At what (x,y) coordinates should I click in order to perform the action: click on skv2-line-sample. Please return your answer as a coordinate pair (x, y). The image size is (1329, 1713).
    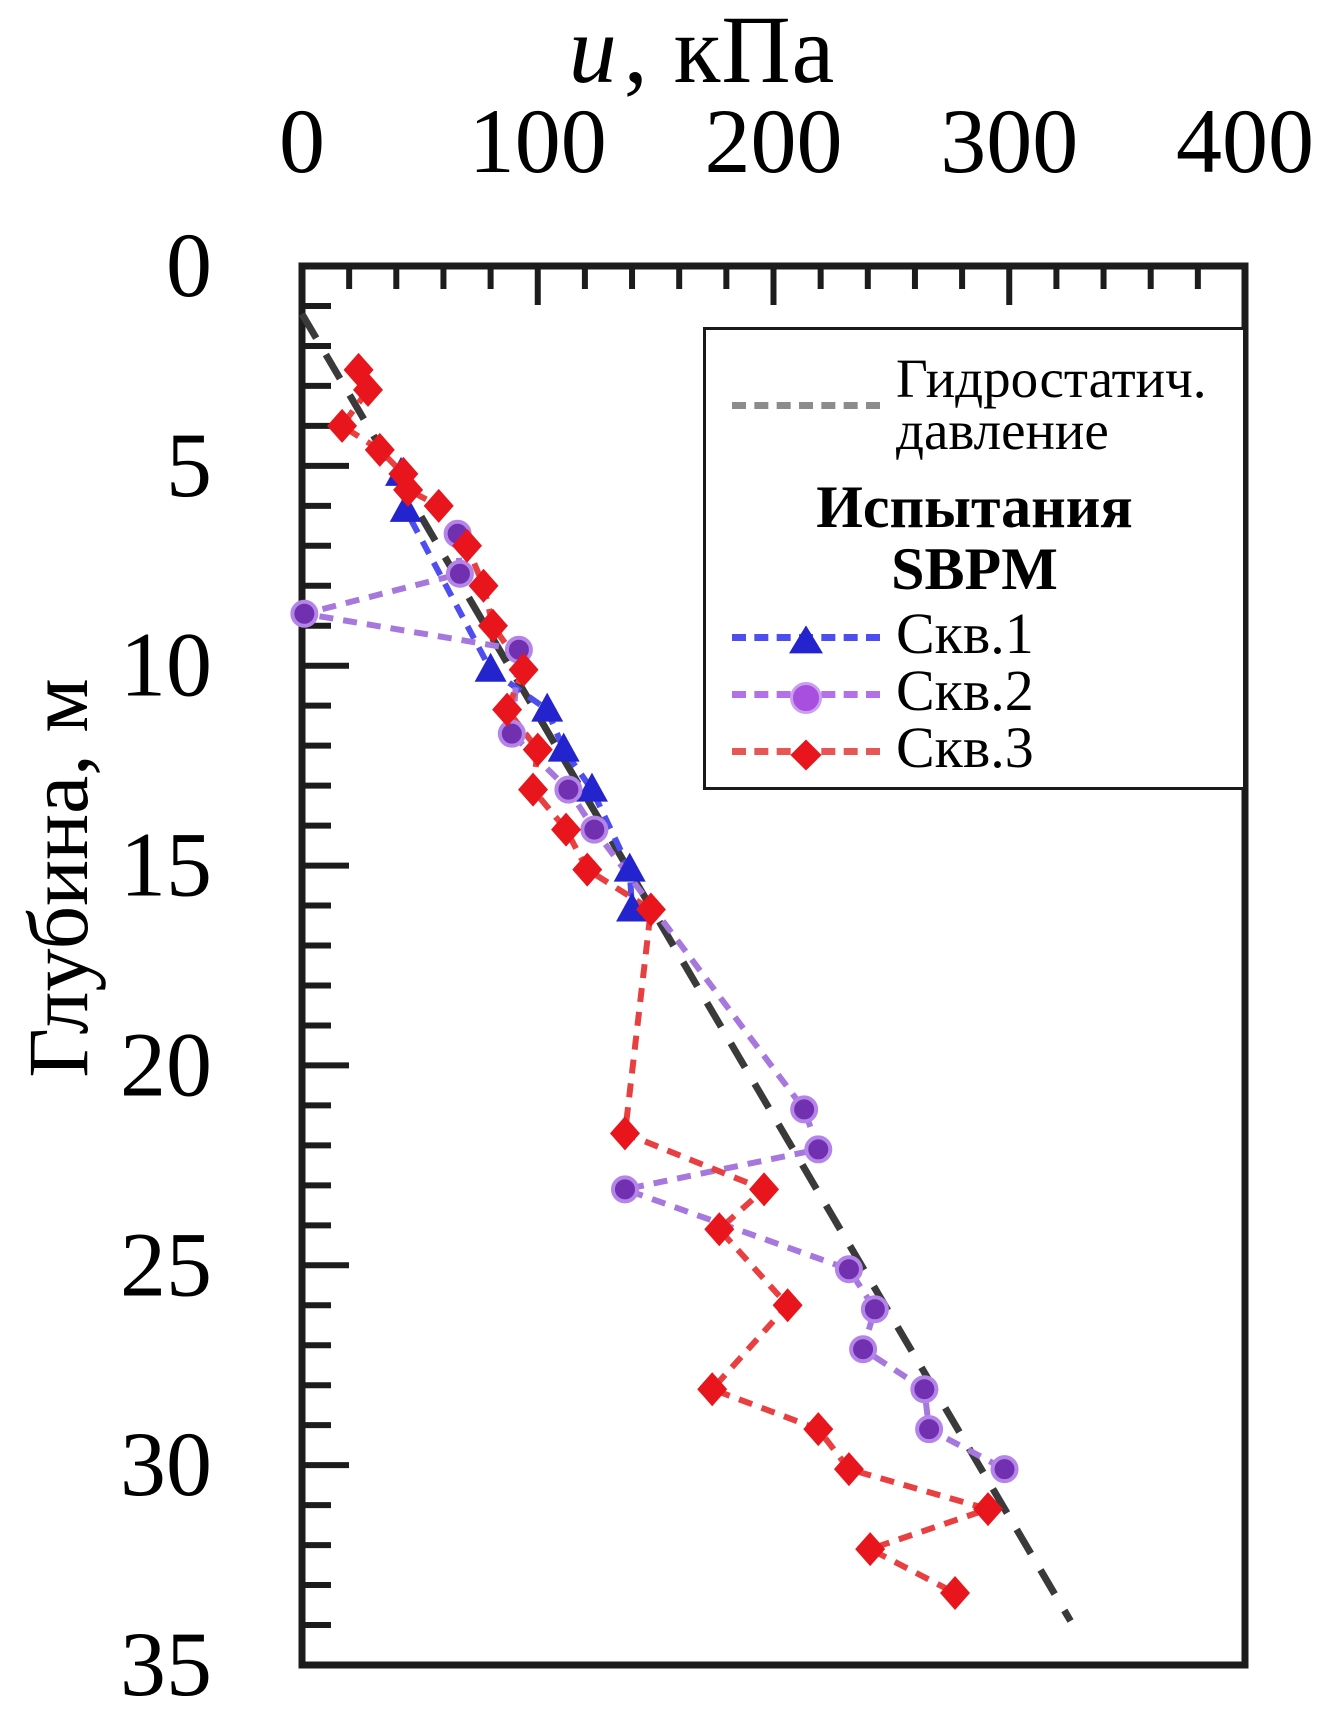
    Looking at the image, I should click on (806, 697).